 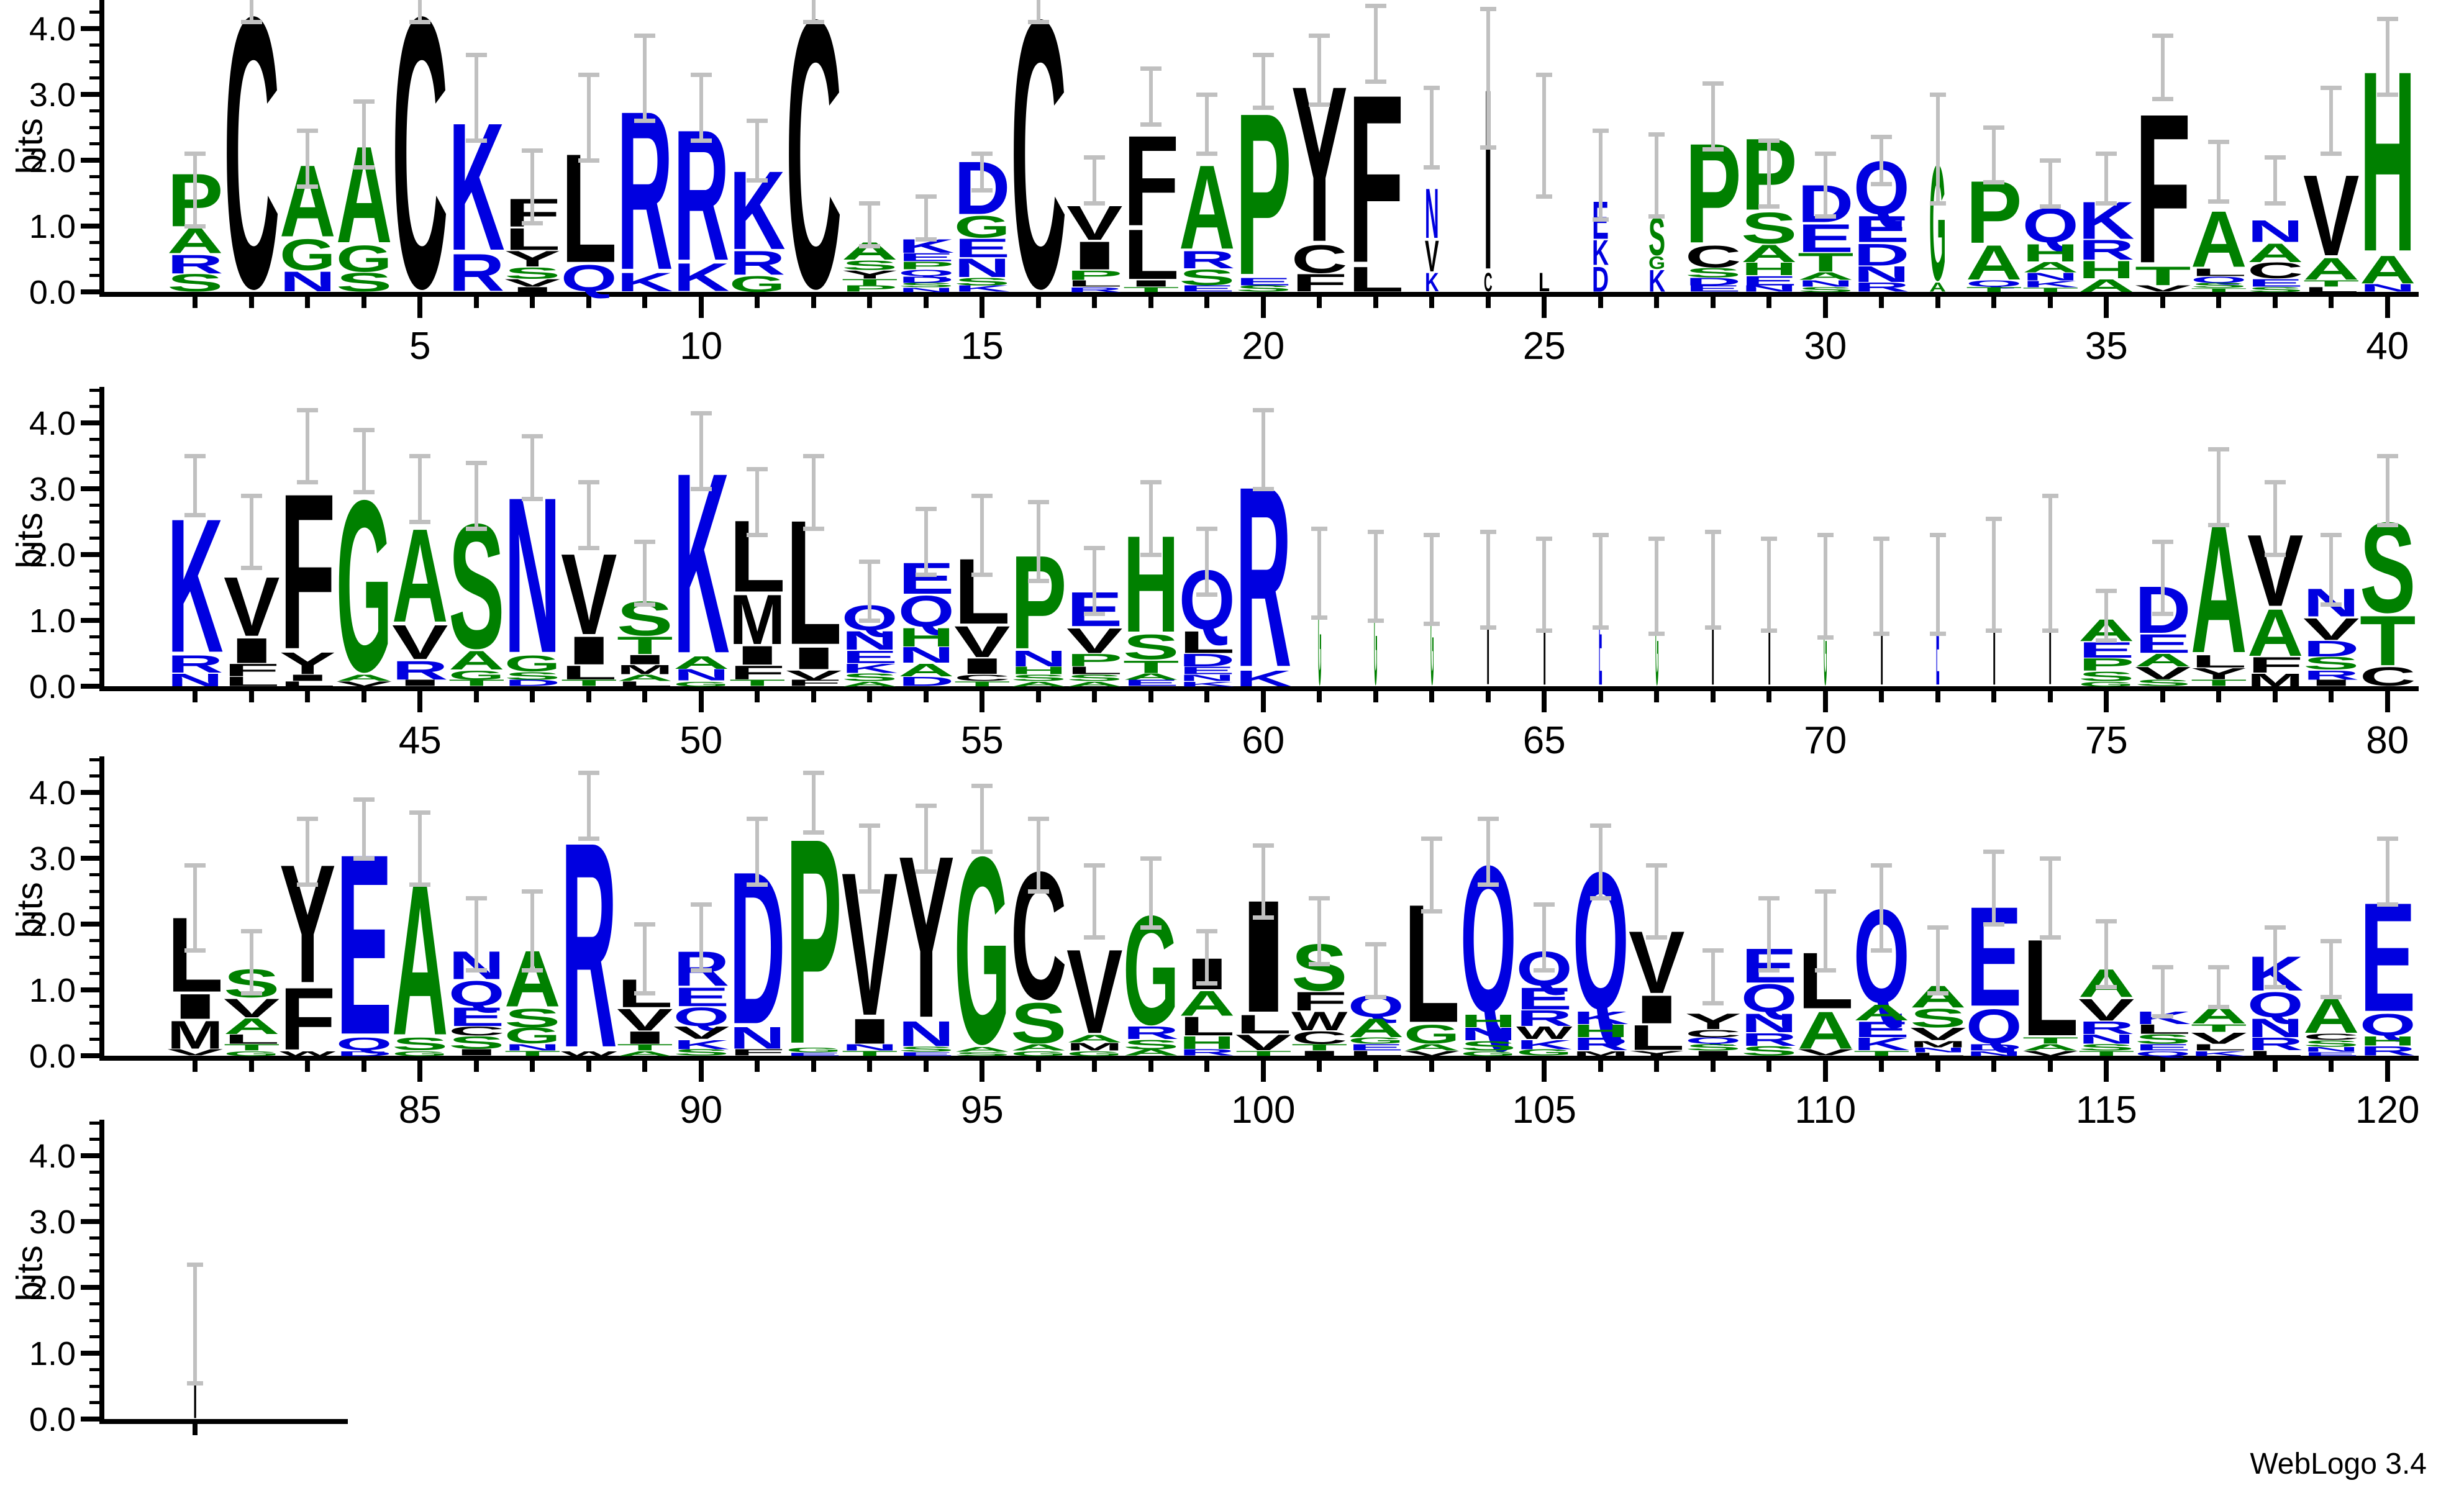 I want to click on svg-text: H, so click(x=2050, y=253).